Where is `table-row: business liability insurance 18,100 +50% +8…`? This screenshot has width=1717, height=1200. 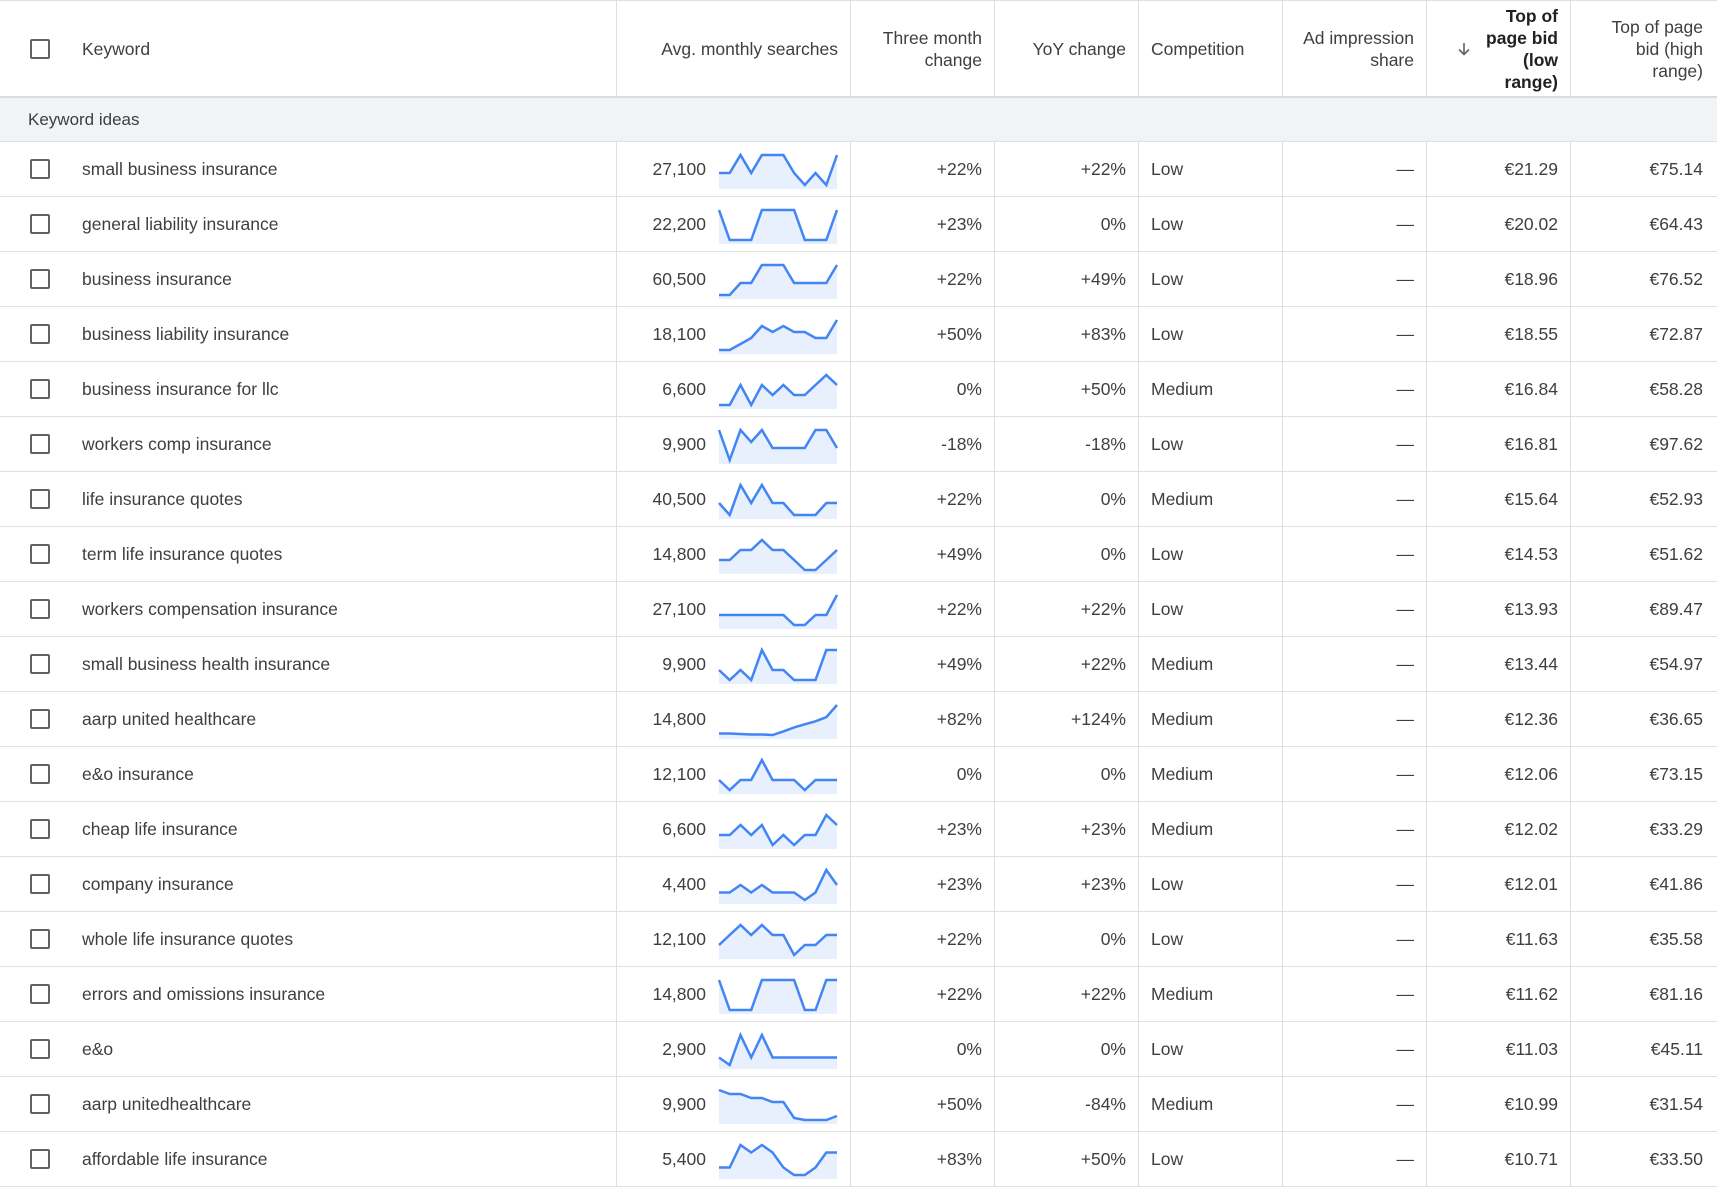
table-row: business liability insurance 18,100 +50% +8… is located at coordinates (858, 334).